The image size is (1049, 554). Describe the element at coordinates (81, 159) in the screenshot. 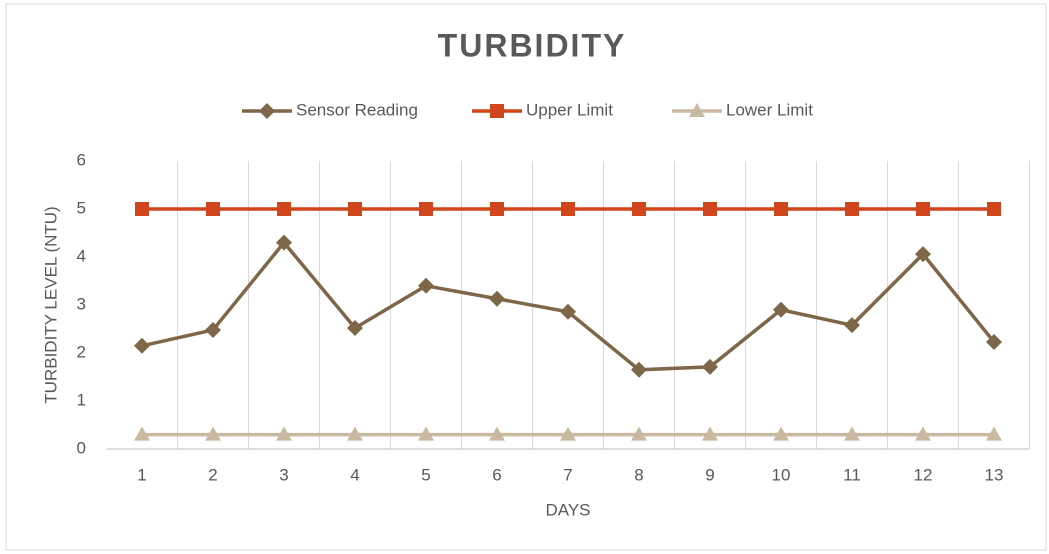

I see `y-tick-label: 6` at that location.